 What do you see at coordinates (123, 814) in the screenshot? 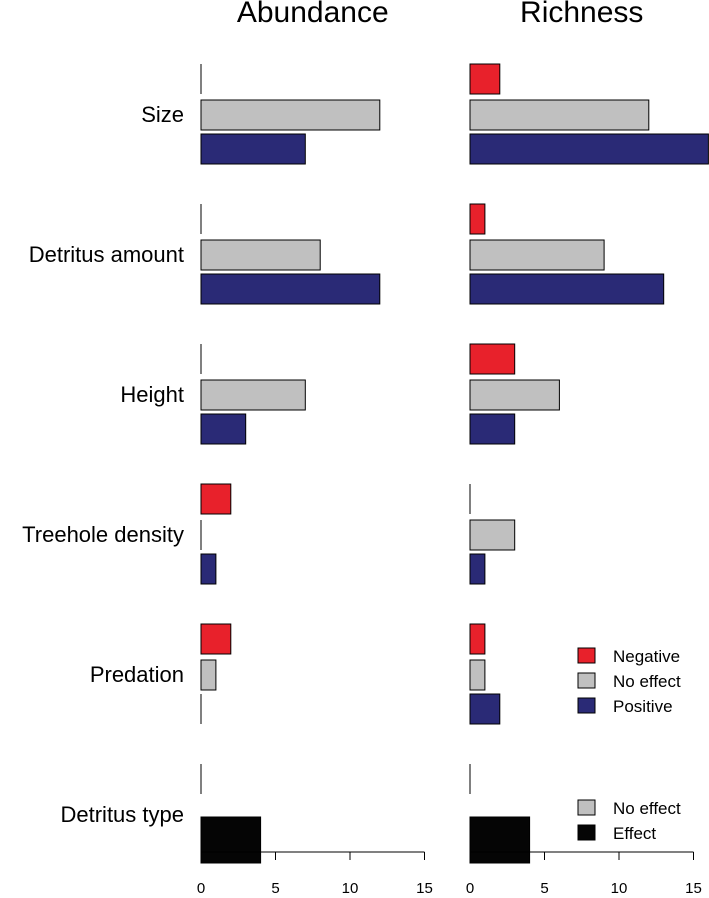
I see `category-label-detritus-type: Detritus type` at bounding box center [123, 814].